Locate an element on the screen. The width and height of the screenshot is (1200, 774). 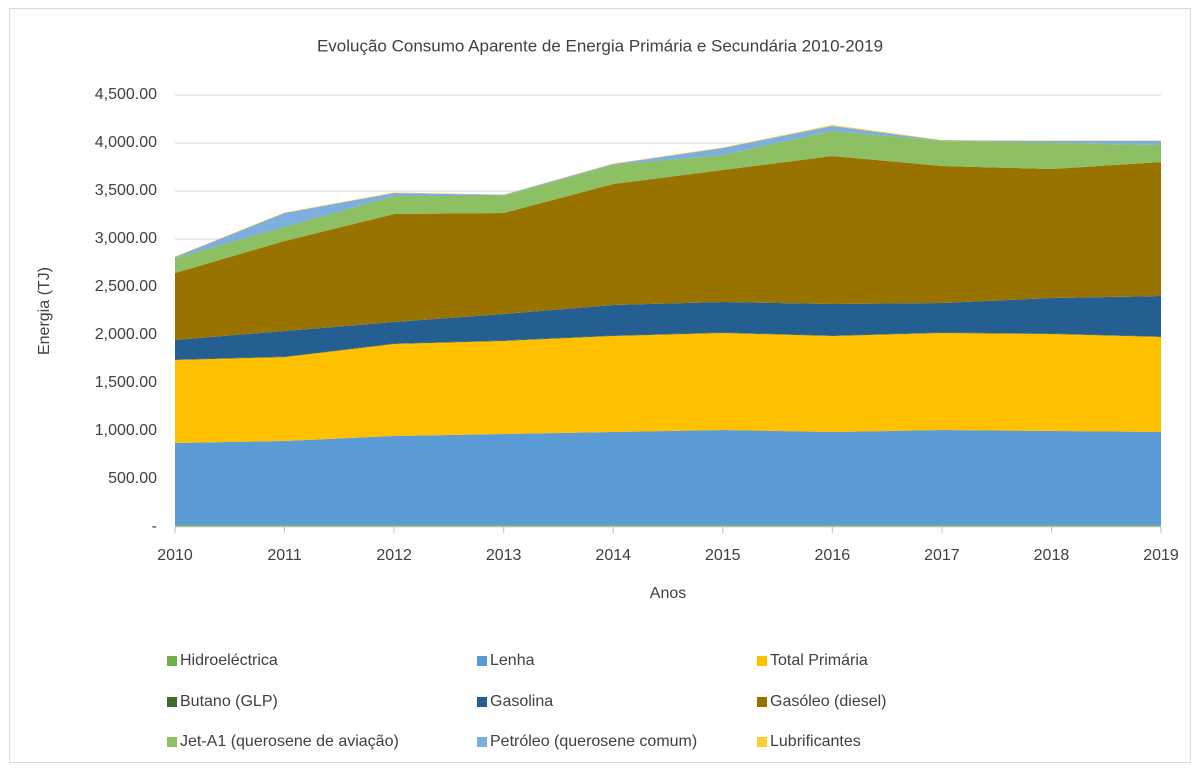
y-tick-label: 2,500.00 is located at coordinates (126, 286).